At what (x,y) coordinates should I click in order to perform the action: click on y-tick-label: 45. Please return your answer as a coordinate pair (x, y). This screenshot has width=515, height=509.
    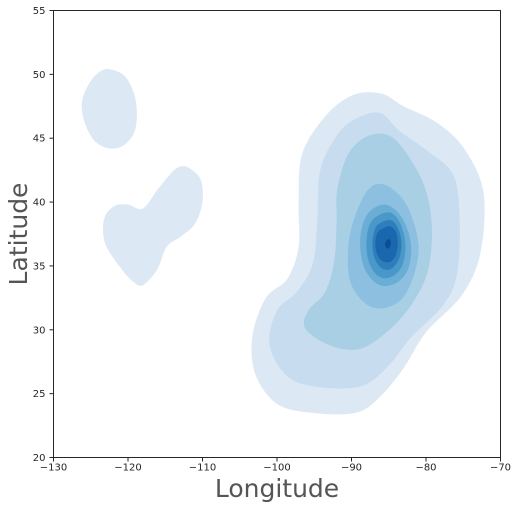
    Looking at the image, I should click on (39, 139).